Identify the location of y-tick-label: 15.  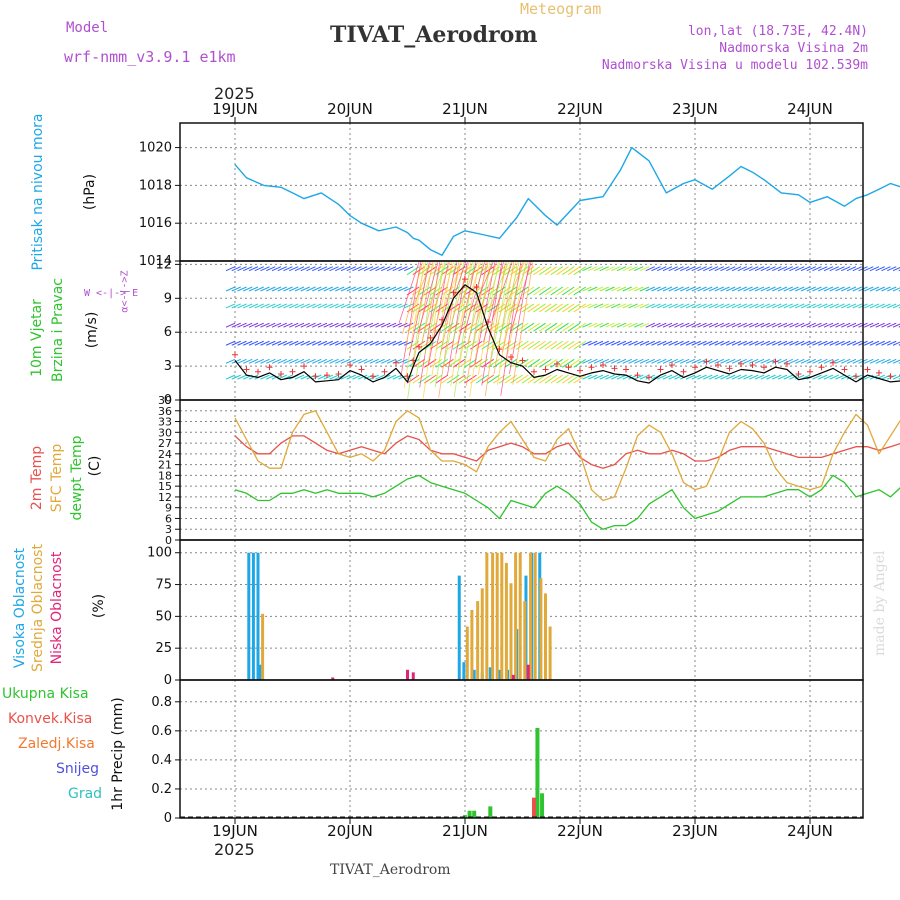
(165, 486).